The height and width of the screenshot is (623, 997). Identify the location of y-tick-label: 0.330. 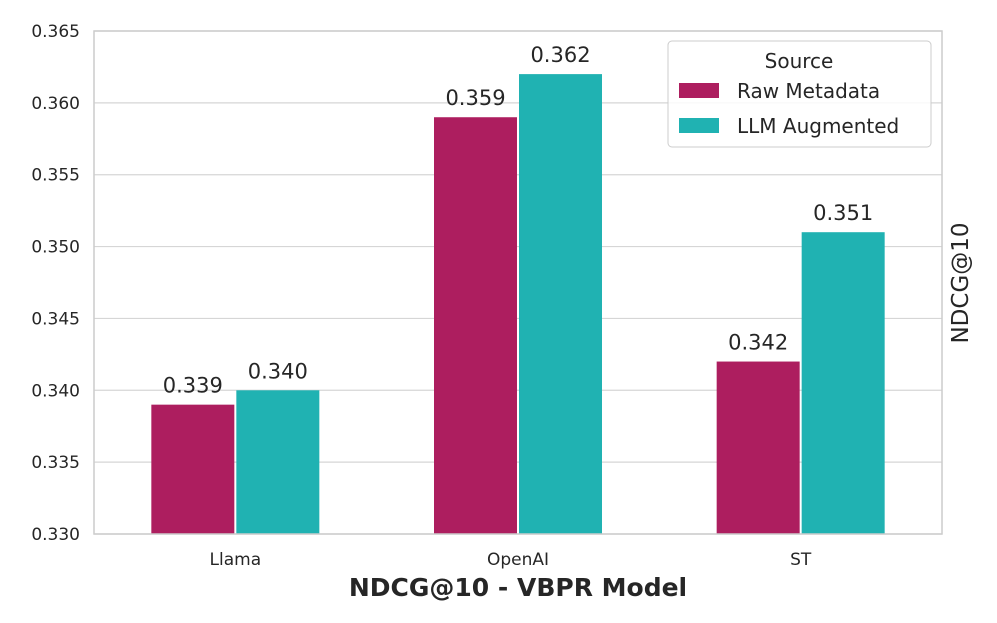
(55, 535).